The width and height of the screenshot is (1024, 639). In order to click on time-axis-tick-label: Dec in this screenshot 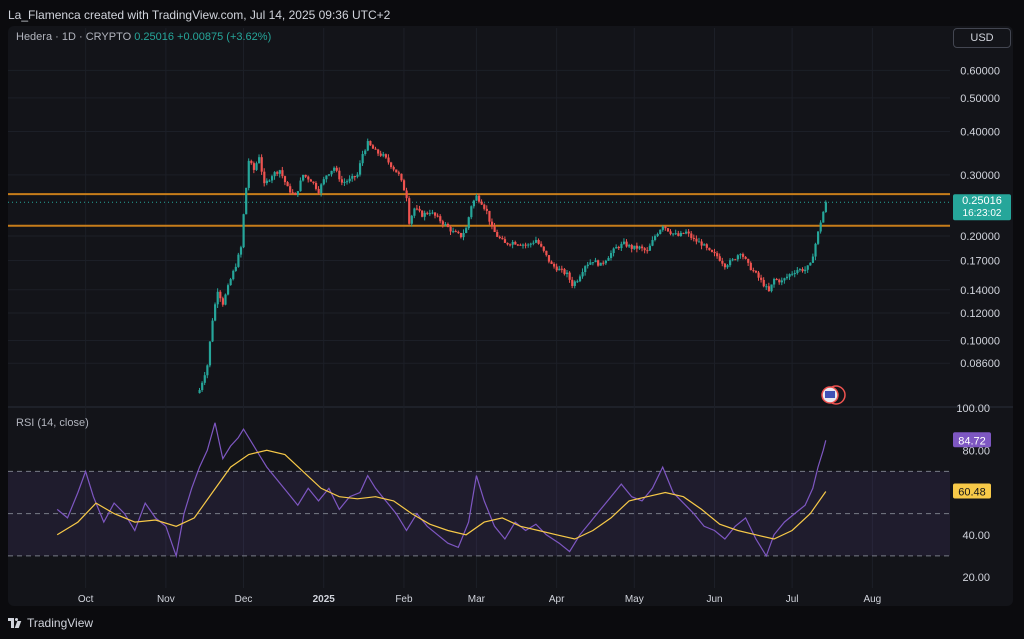, I will do `click(244, 599)`.